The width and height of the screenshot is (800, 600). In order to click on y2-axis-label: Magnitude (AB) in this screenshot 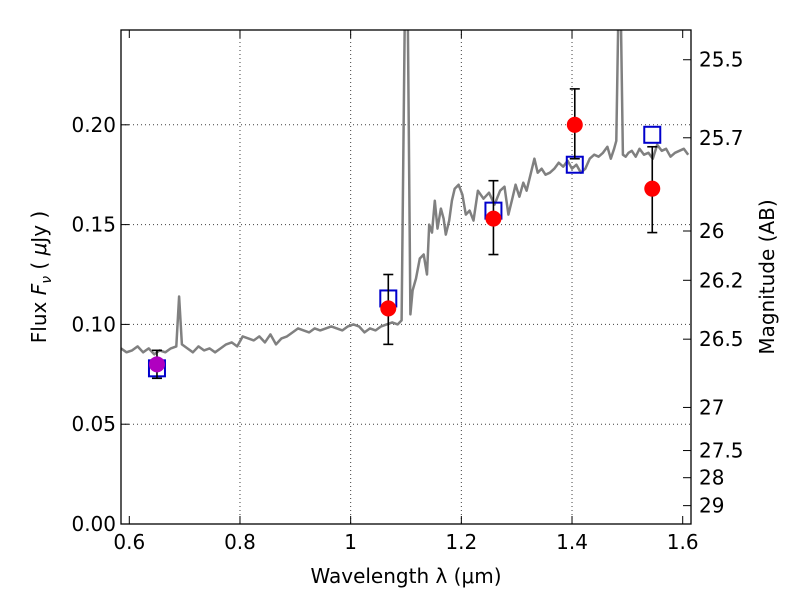, I will do `click(767, 276)`.